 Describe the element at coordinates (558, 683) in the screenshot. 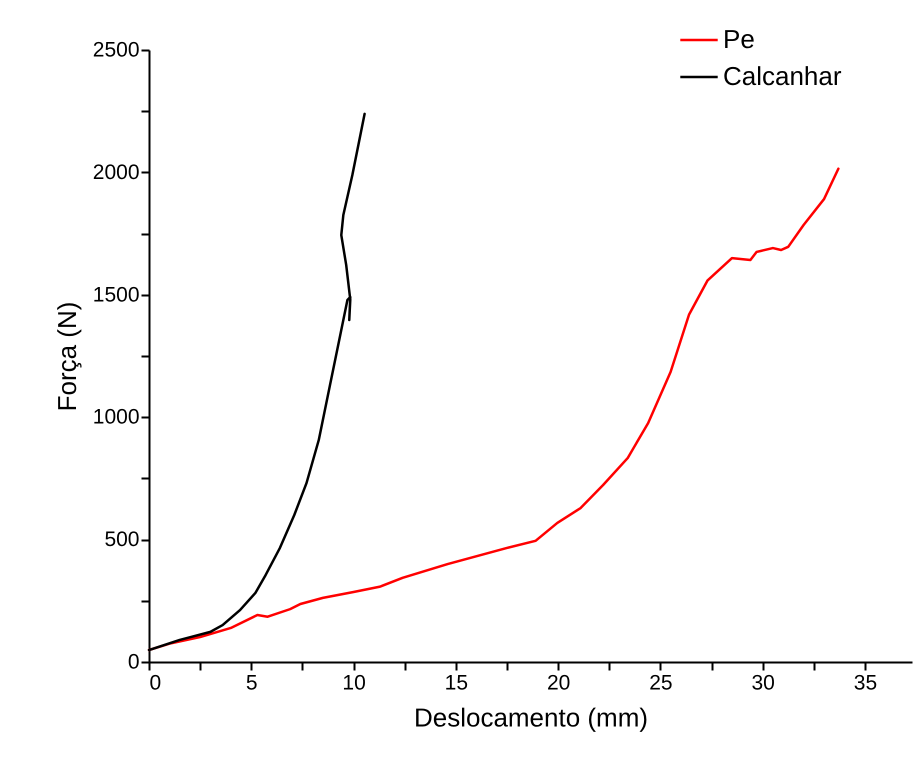

I see `x-tick-label: 20` at that location.